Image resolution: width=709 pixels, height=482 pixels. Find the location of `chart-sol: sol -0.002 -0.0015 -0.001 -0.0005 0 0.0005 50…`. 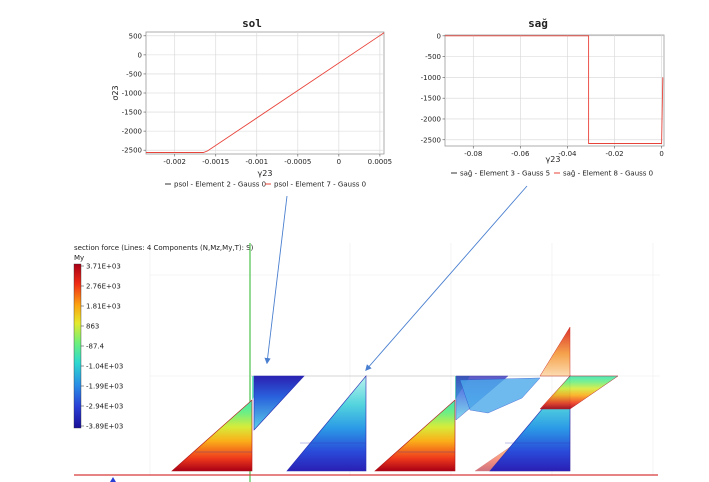

chart-sol: sol -0.002 -0.0015 -0.001 -0.0005 0 0.0005 50… is located at coordinates (251, 103).